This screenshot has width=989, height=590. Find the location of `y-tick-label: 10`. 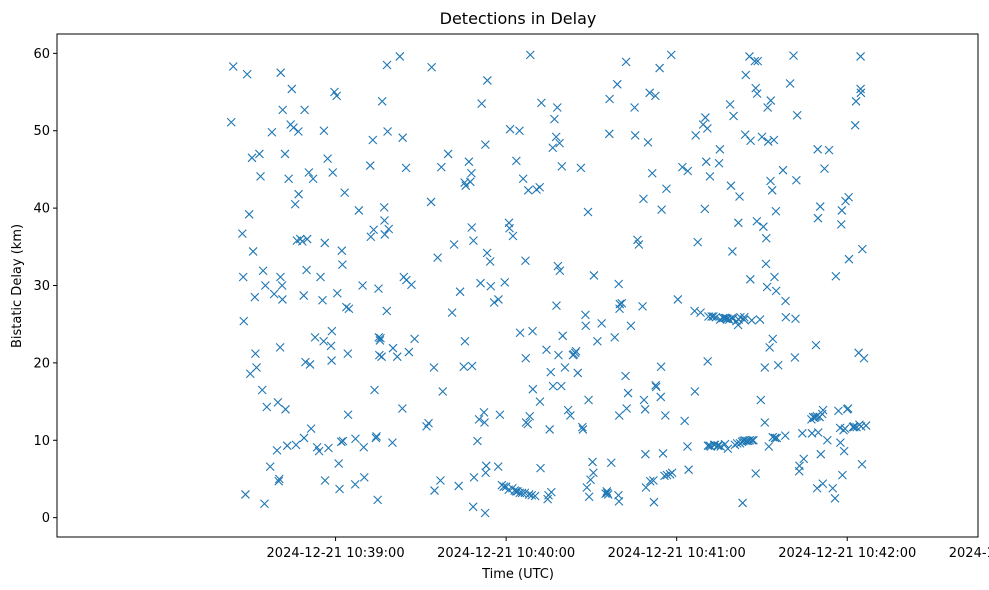

y-tick-label: 10 is located at coordinates (41, 441).